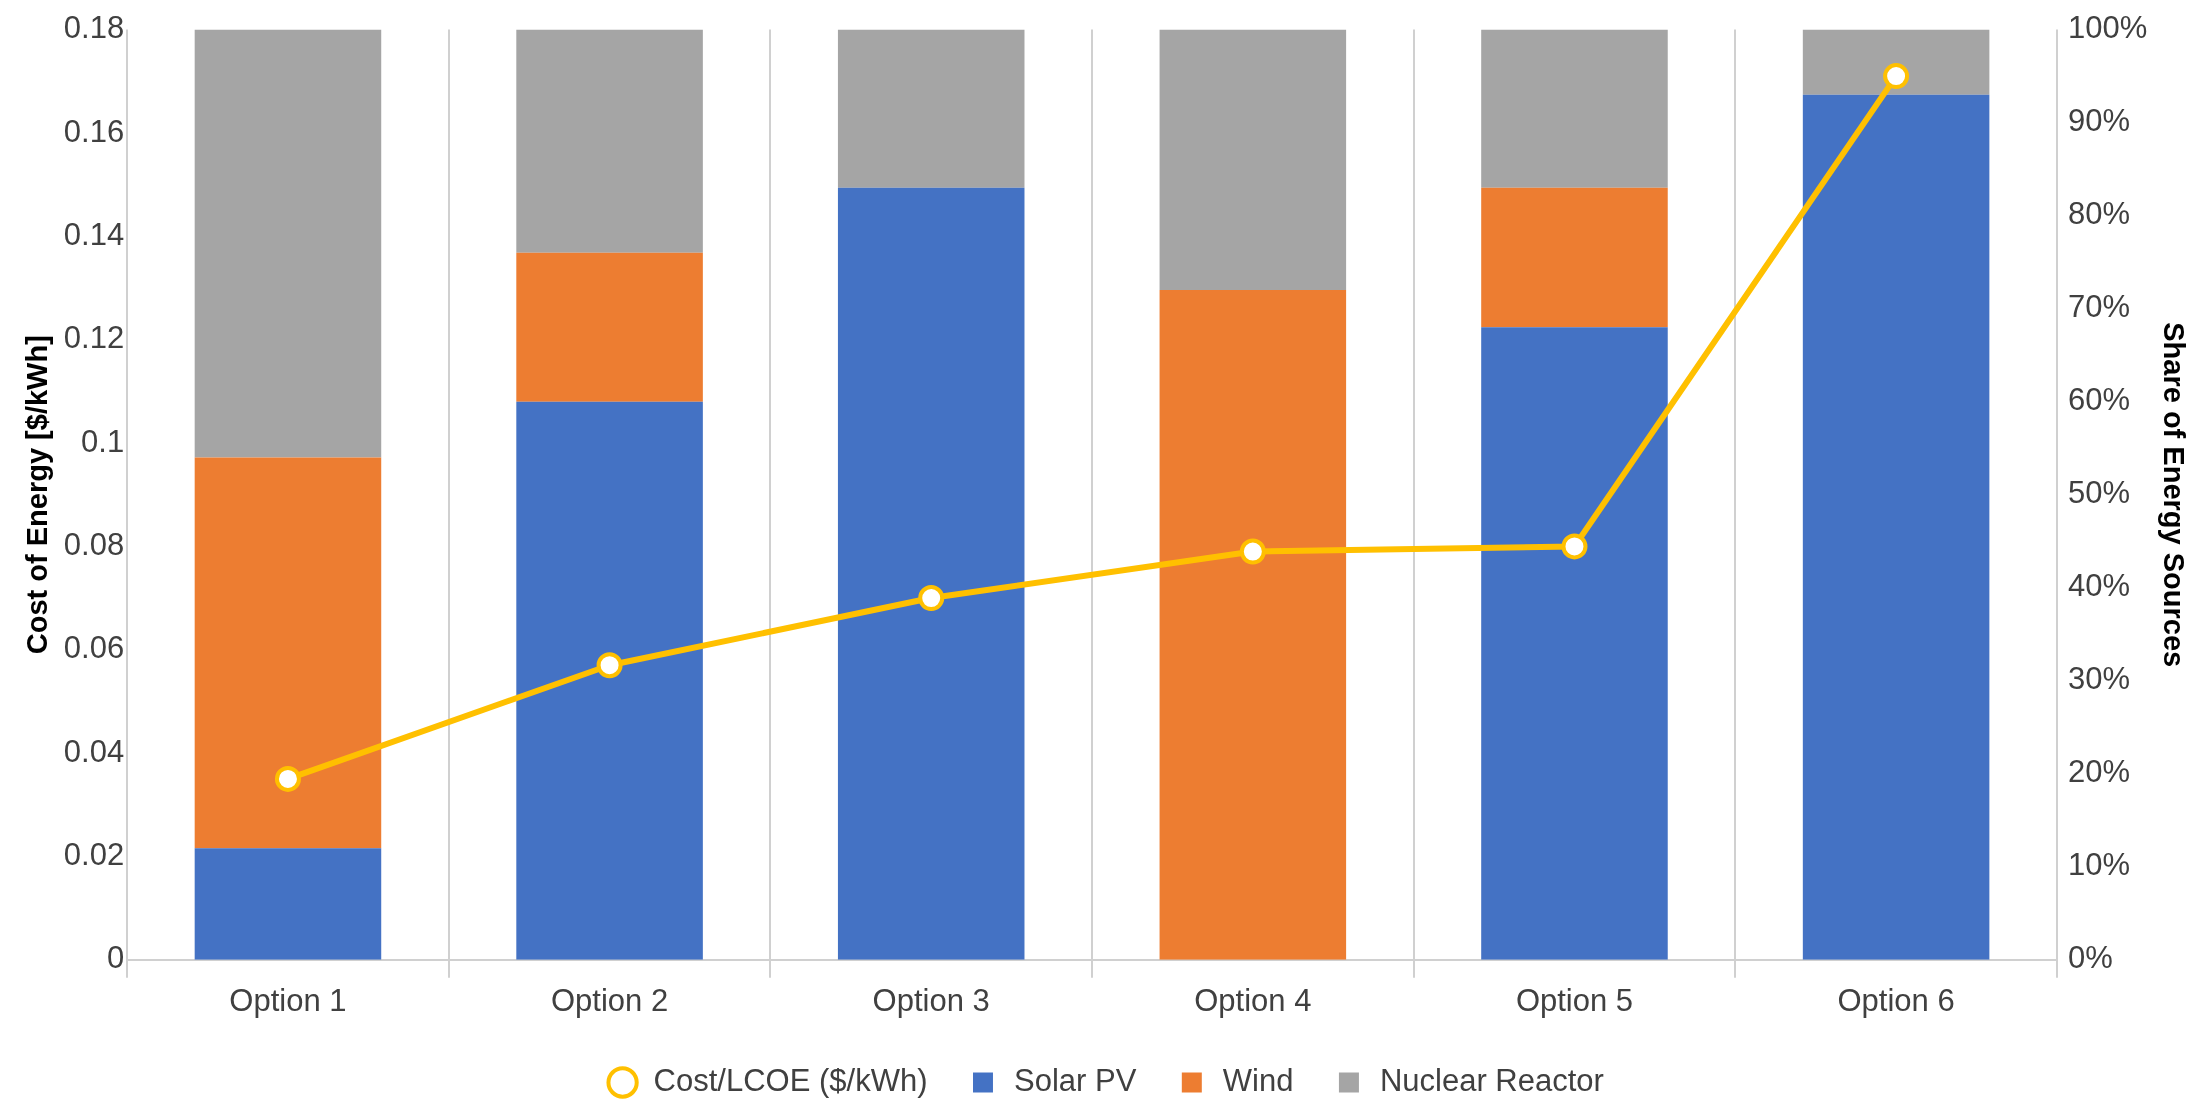  Describe the element at coordinates (1253, 1000) in the screenshot. I see `x-tick-label: Option 4` at that location.